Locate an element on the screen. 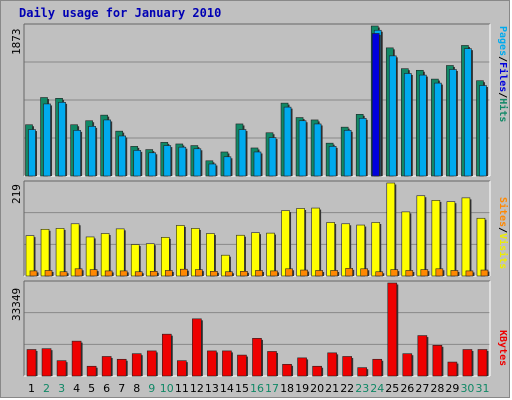 This screenshot has height=400, width=512. day-label: 25 is located at coordinates (392, 388).